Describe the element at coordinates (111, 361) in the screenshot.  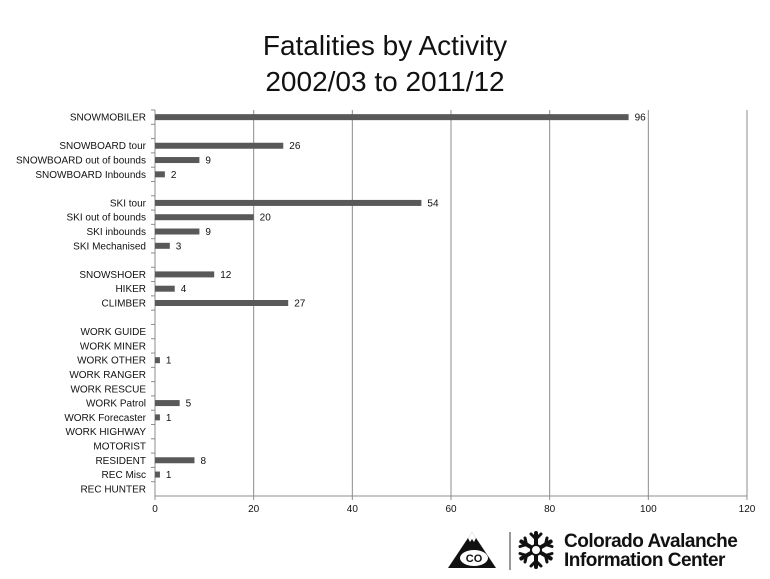
I see `y-category-label: WORK OTHER` at that location.